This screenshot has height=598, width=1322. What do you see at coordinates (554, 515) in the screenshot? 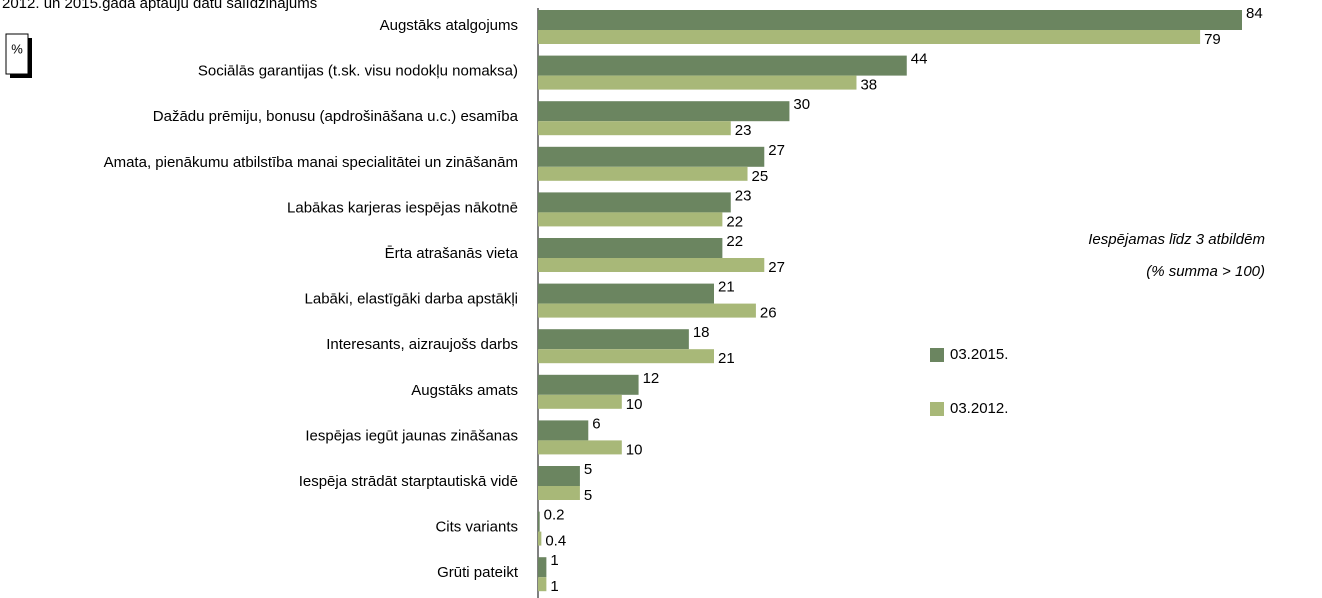
I see `value-label: 0.2` at bounding box center [554, 515].